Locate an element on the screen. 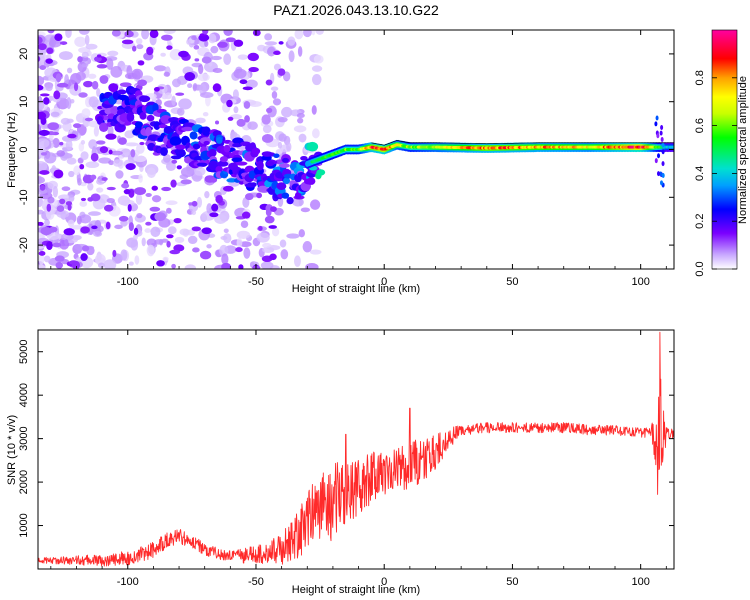 Image resolution: width=750 pixels, height=600 pixels. spectrogram-y-tick-label: 10 is located at coordinates (24, 102).